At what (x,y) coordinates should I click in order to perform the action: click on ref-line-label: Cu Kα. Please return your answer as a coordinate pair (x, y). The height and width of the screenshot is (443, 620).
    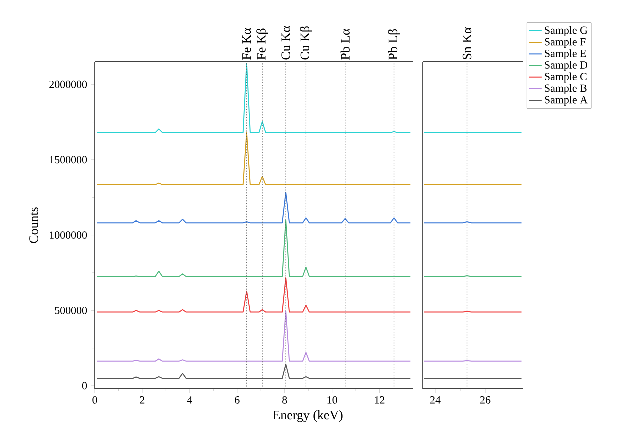
    Looking at the image, I should click on (286, 43).